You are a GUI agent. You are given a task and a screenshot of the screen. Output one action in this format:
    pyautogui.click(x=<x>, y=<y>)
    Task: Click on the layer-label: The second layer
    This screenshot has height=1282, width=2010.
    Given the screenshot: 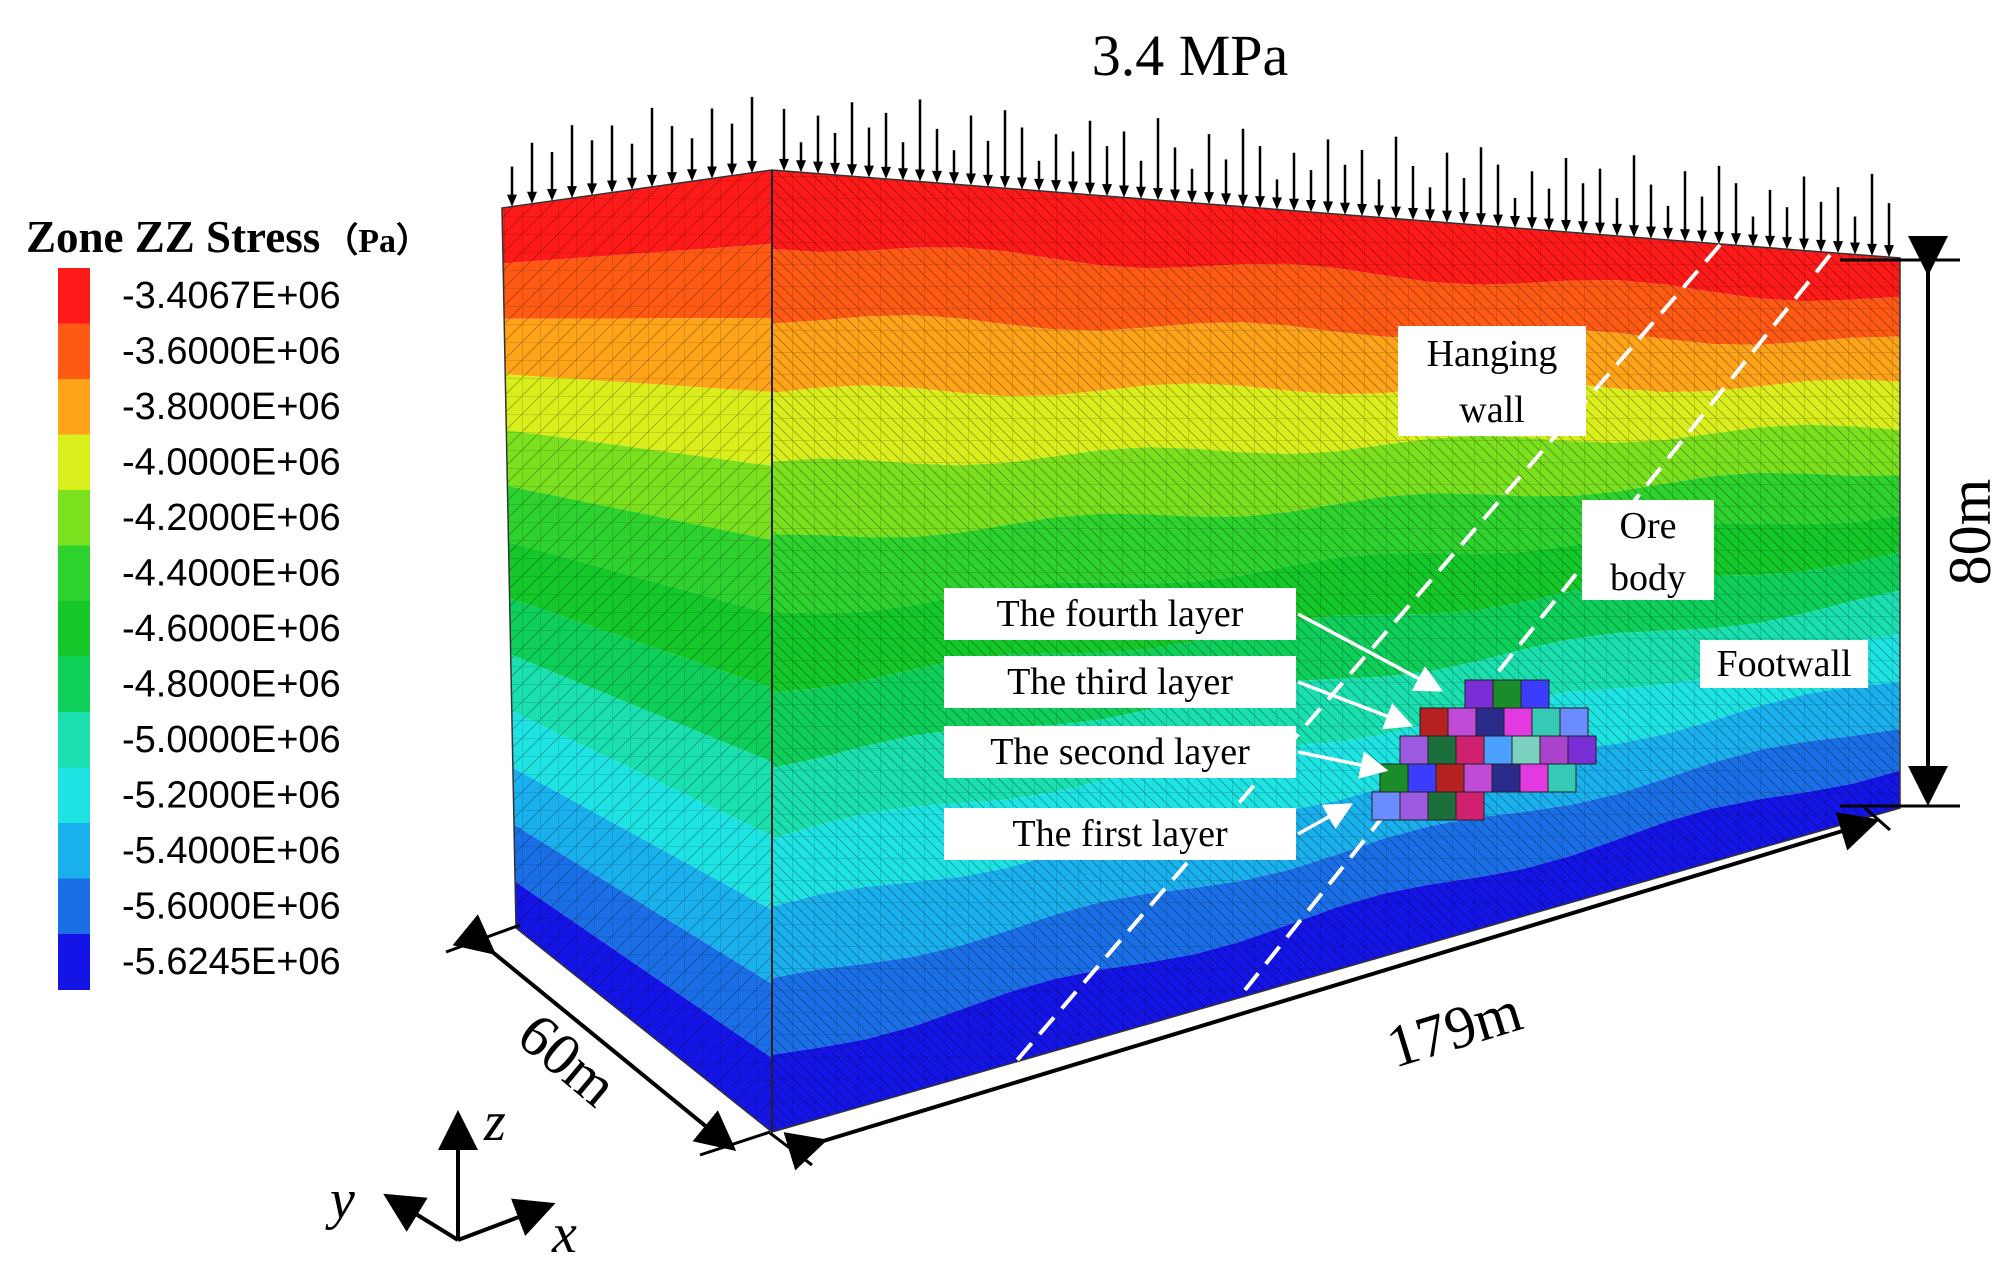 What is the action you would take?
    pyautogui.click(x=1166, y=752)
    